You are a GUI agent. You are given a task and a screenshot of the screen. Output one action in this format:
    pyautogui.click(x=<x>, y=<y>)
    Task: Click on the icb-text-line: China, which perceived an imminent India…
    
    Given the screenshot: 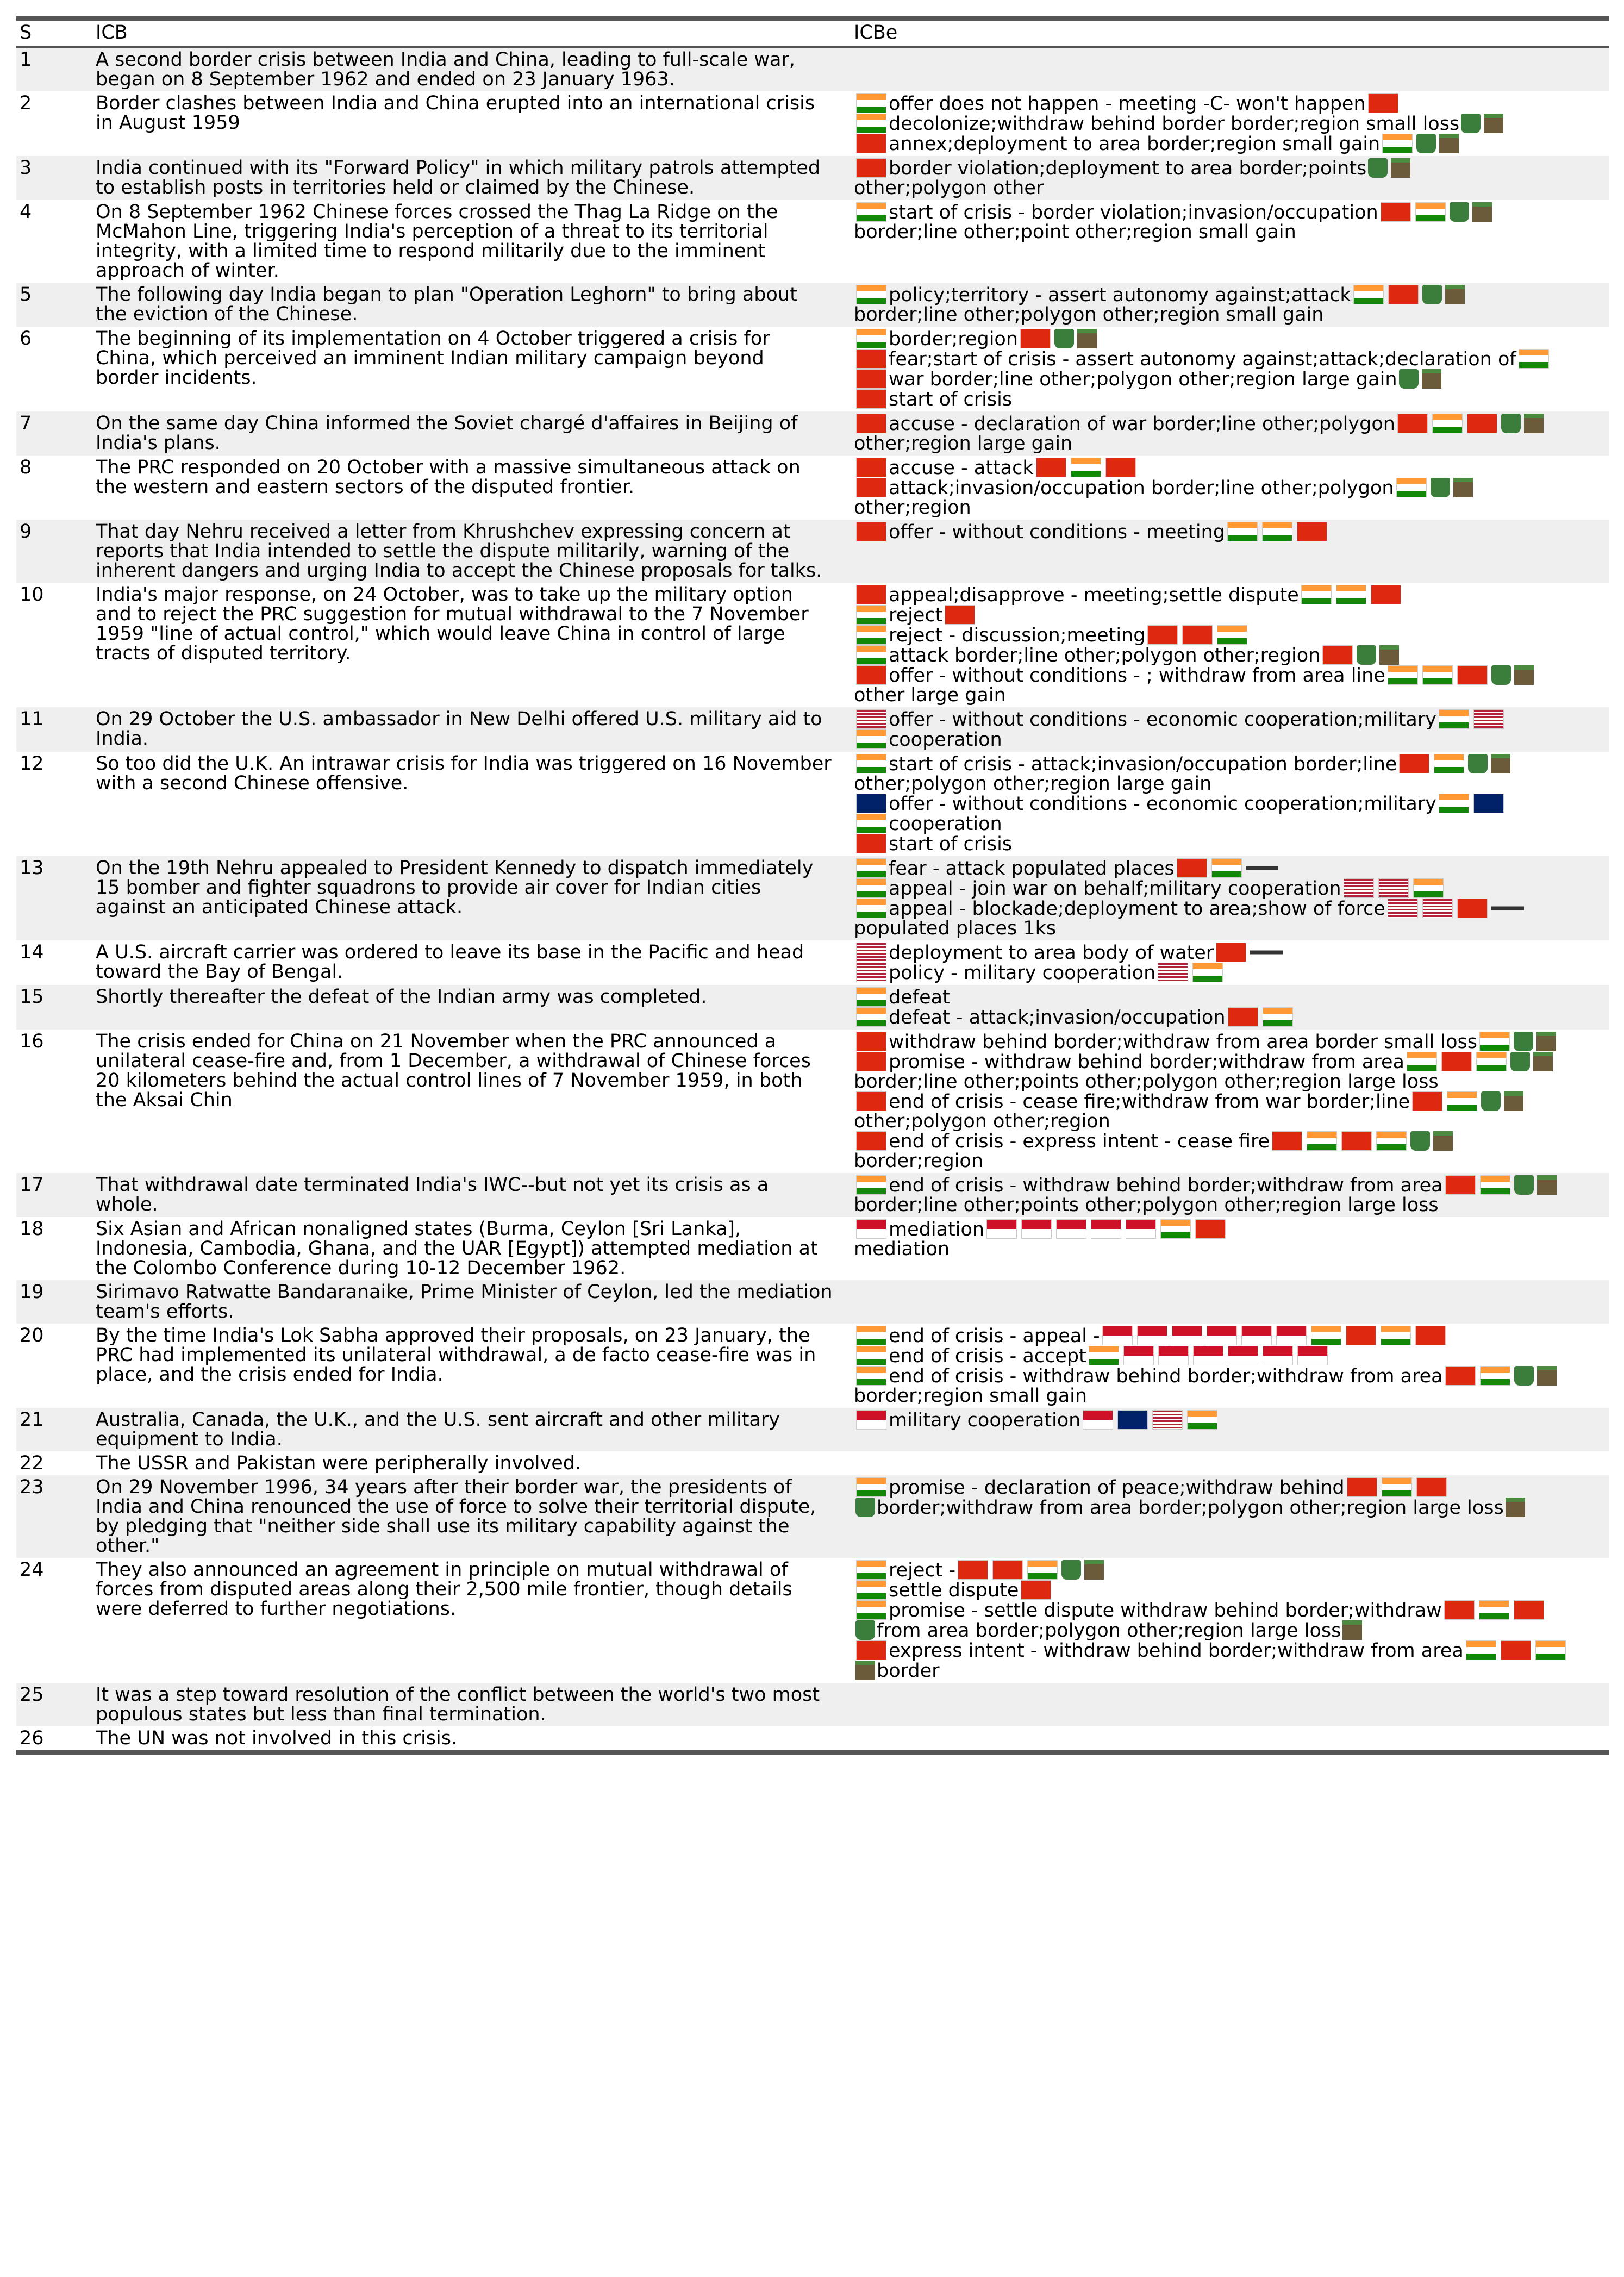 What is the action you would take?
    pyautogui.click(x=430, y=358)
    